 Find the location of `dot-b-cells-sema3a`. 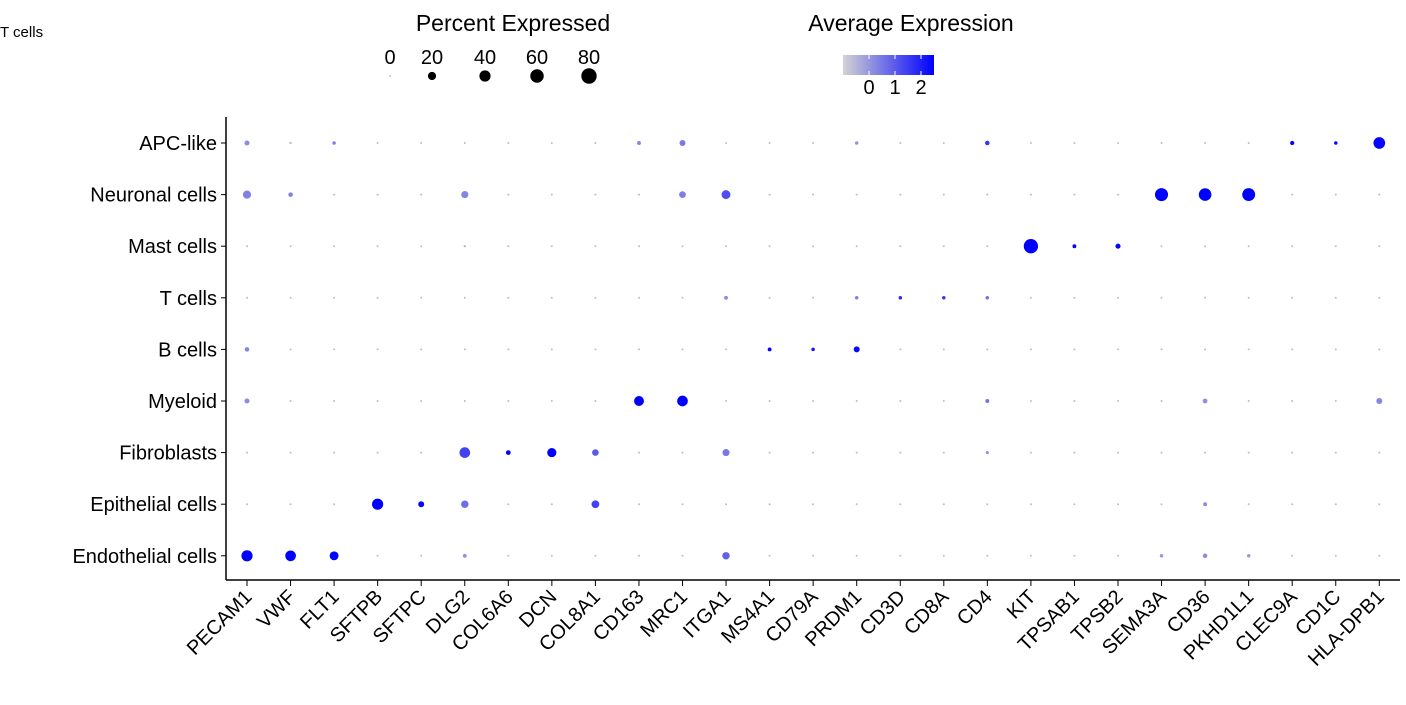

dot-b-cells-sema3a is located at coordinates (1161, 349).